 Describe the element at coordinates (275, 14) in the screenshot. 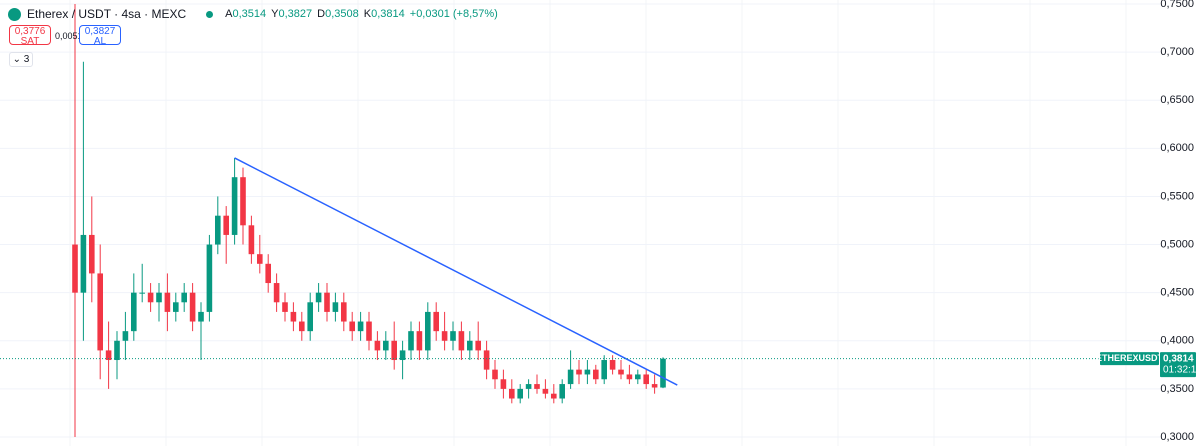

I see `ohlc-key: Y` at that location.